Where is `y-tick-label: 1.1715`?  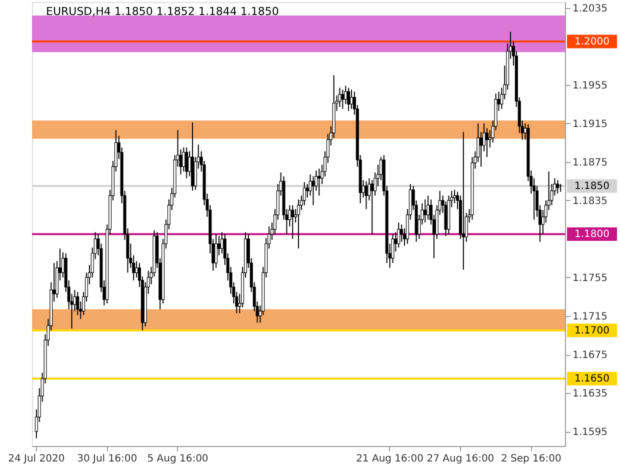
y-tick-label: 1.1715 is located at coordinates (590, 316).